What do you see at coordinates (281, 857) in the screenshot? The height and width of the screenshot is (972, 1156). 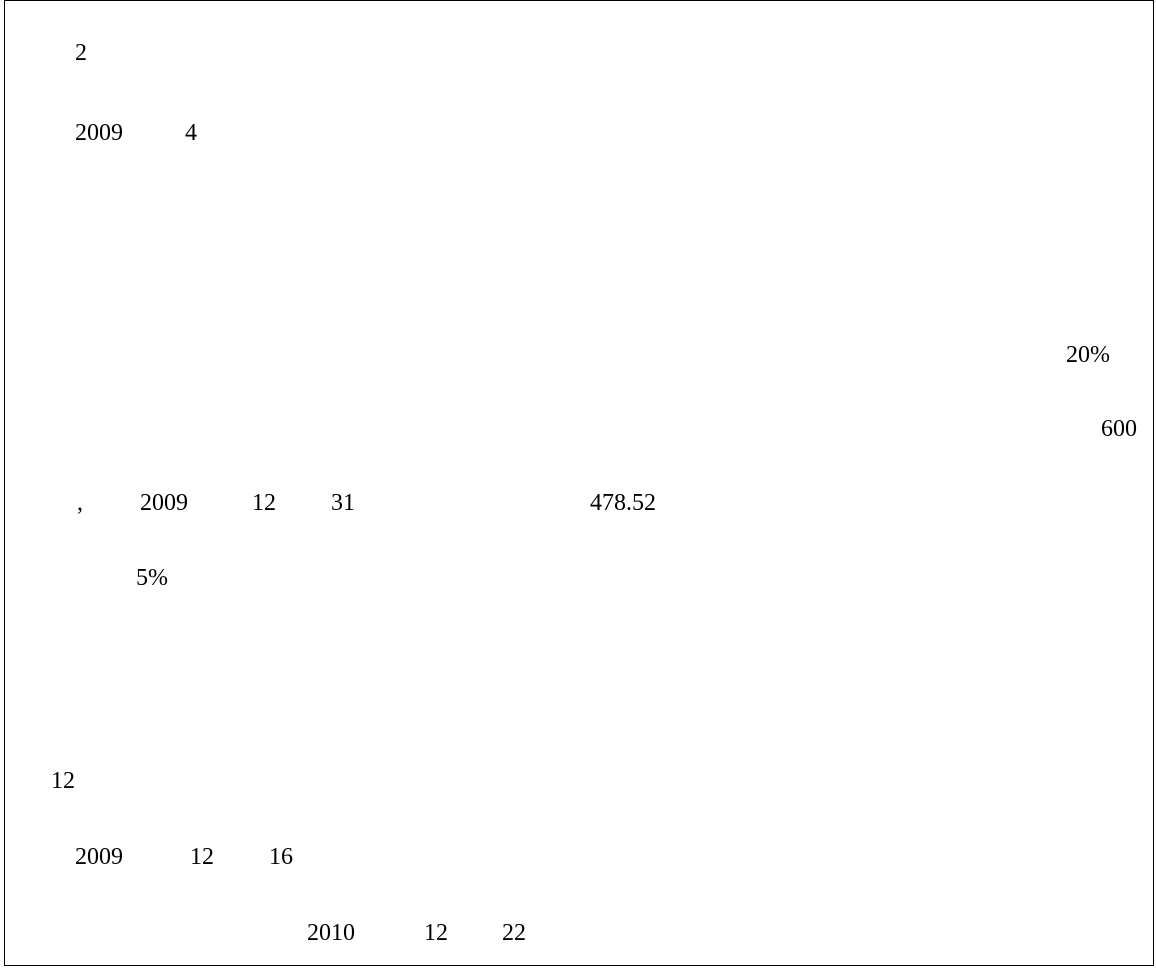 I see `text-day: 16` at bounding box center [281, 857].